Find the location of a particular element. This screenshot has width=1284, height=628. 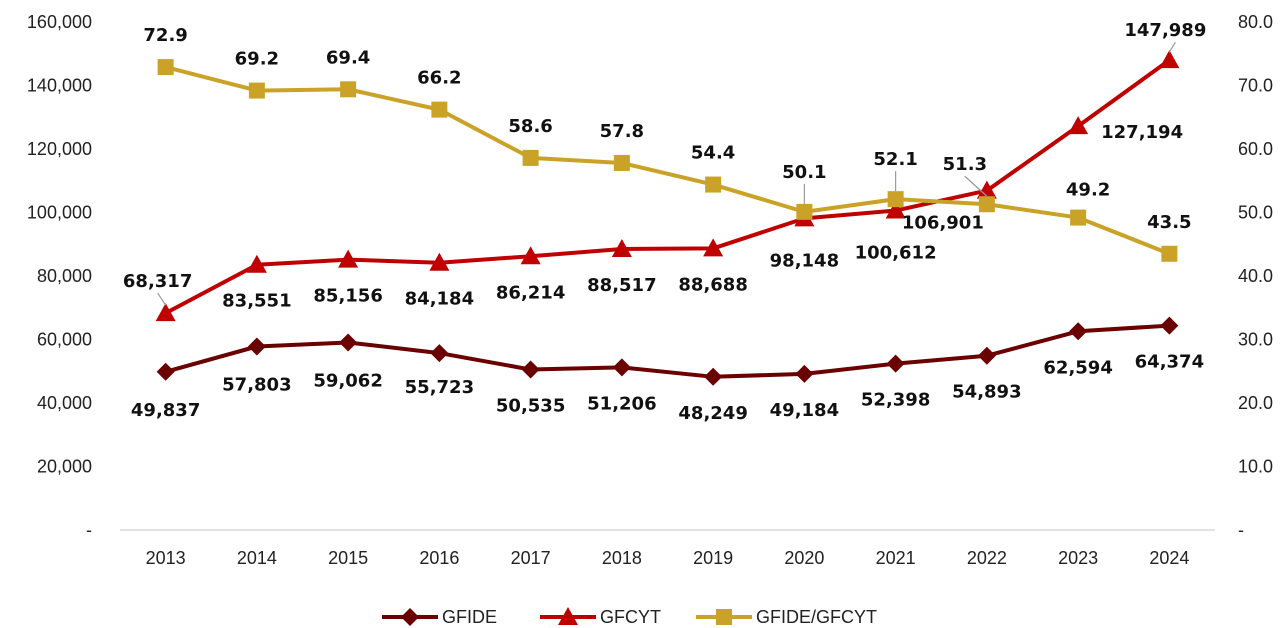

data-label: 62,594 is located at coordinates (1077, 367).